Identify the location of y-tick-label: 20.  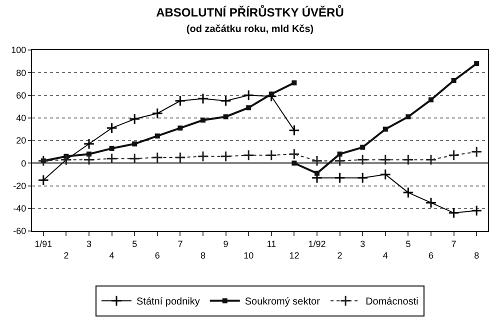
(21, 141).